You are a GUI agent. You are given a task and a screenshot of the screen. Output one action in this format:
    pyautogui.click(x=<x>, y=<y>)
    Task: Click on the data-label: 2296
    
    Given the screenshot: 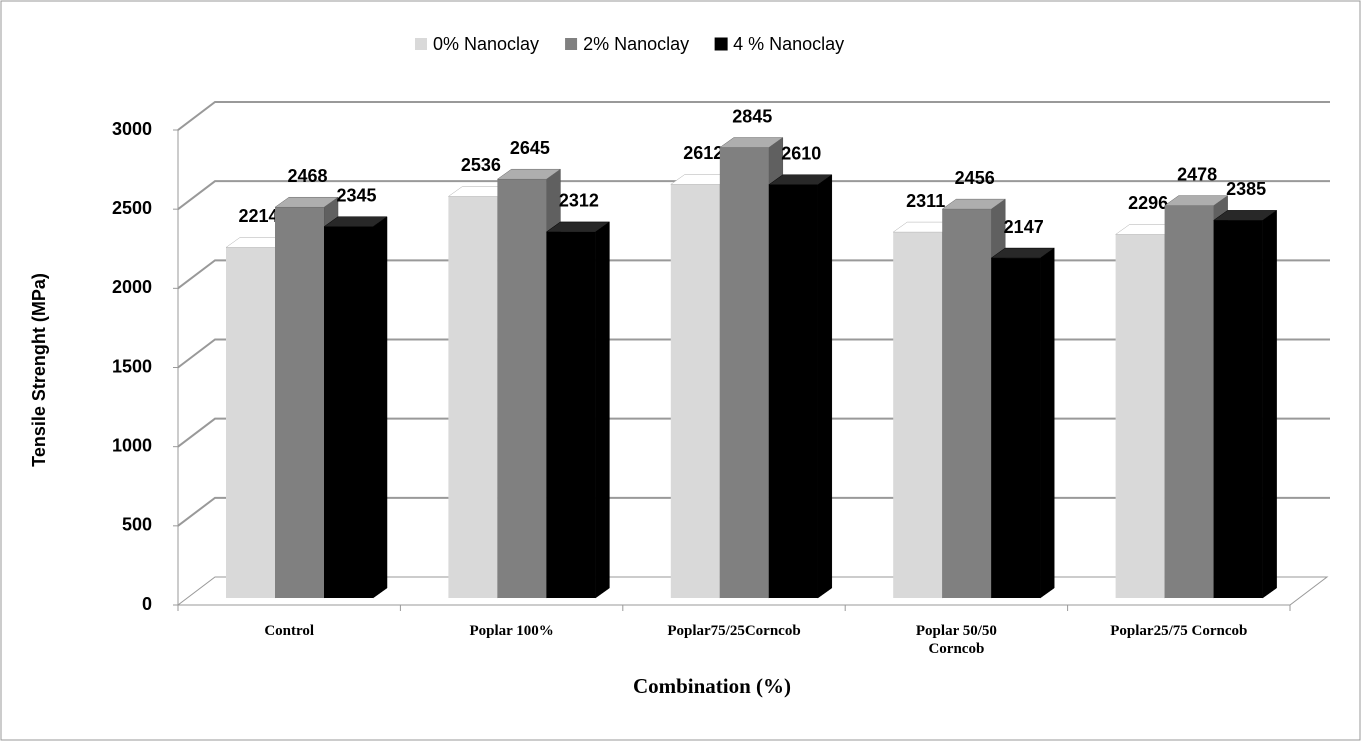 What is the action you would take?
    pyautogui.click(x=1148, y=203)
    